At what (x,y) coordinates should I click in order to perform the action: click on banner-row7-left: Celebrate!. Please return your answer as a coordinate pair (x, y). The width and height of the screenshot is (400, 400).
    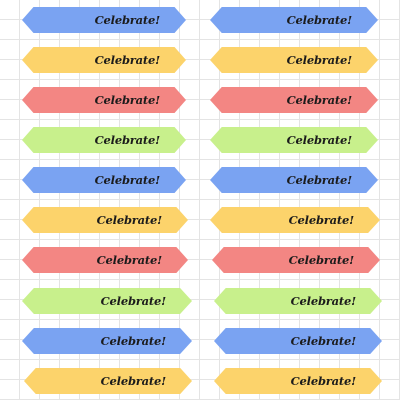
    Looking at the image, I should click on (105, 260).